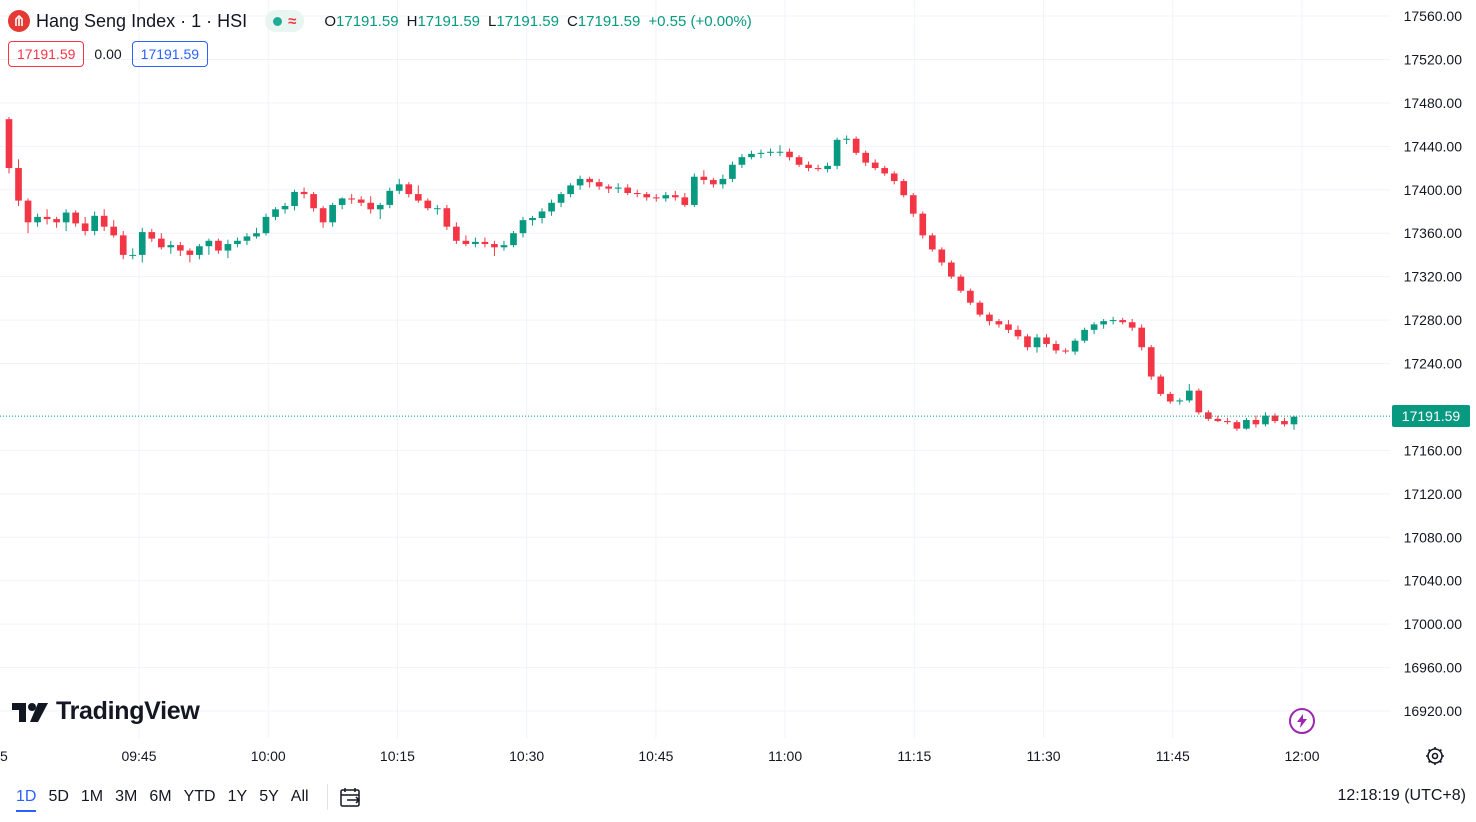 This screenshot has width=1476, height=822. I want to click on buy-price-button: 17191.59, so click(170, 54).